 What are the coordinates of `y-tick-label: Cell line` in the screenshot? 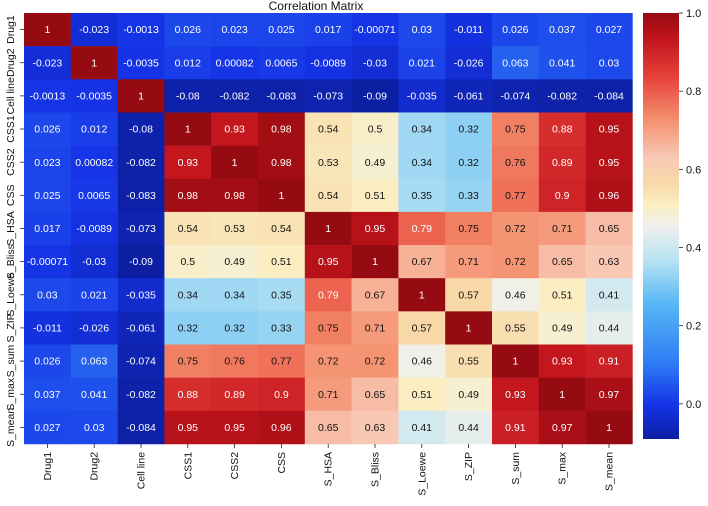 It's located at (11, 96).